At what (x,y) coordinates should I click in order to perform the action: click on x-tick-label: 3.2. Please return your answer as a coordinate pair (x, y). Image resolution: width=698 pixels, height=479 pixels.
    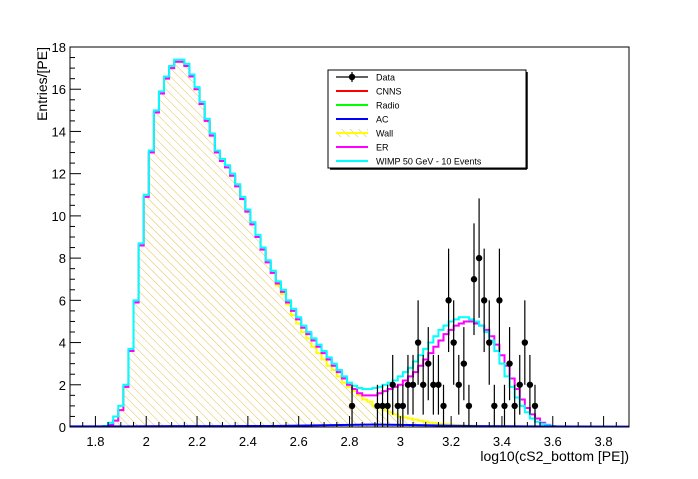
    Looking at the image, I should click on (451, 441).